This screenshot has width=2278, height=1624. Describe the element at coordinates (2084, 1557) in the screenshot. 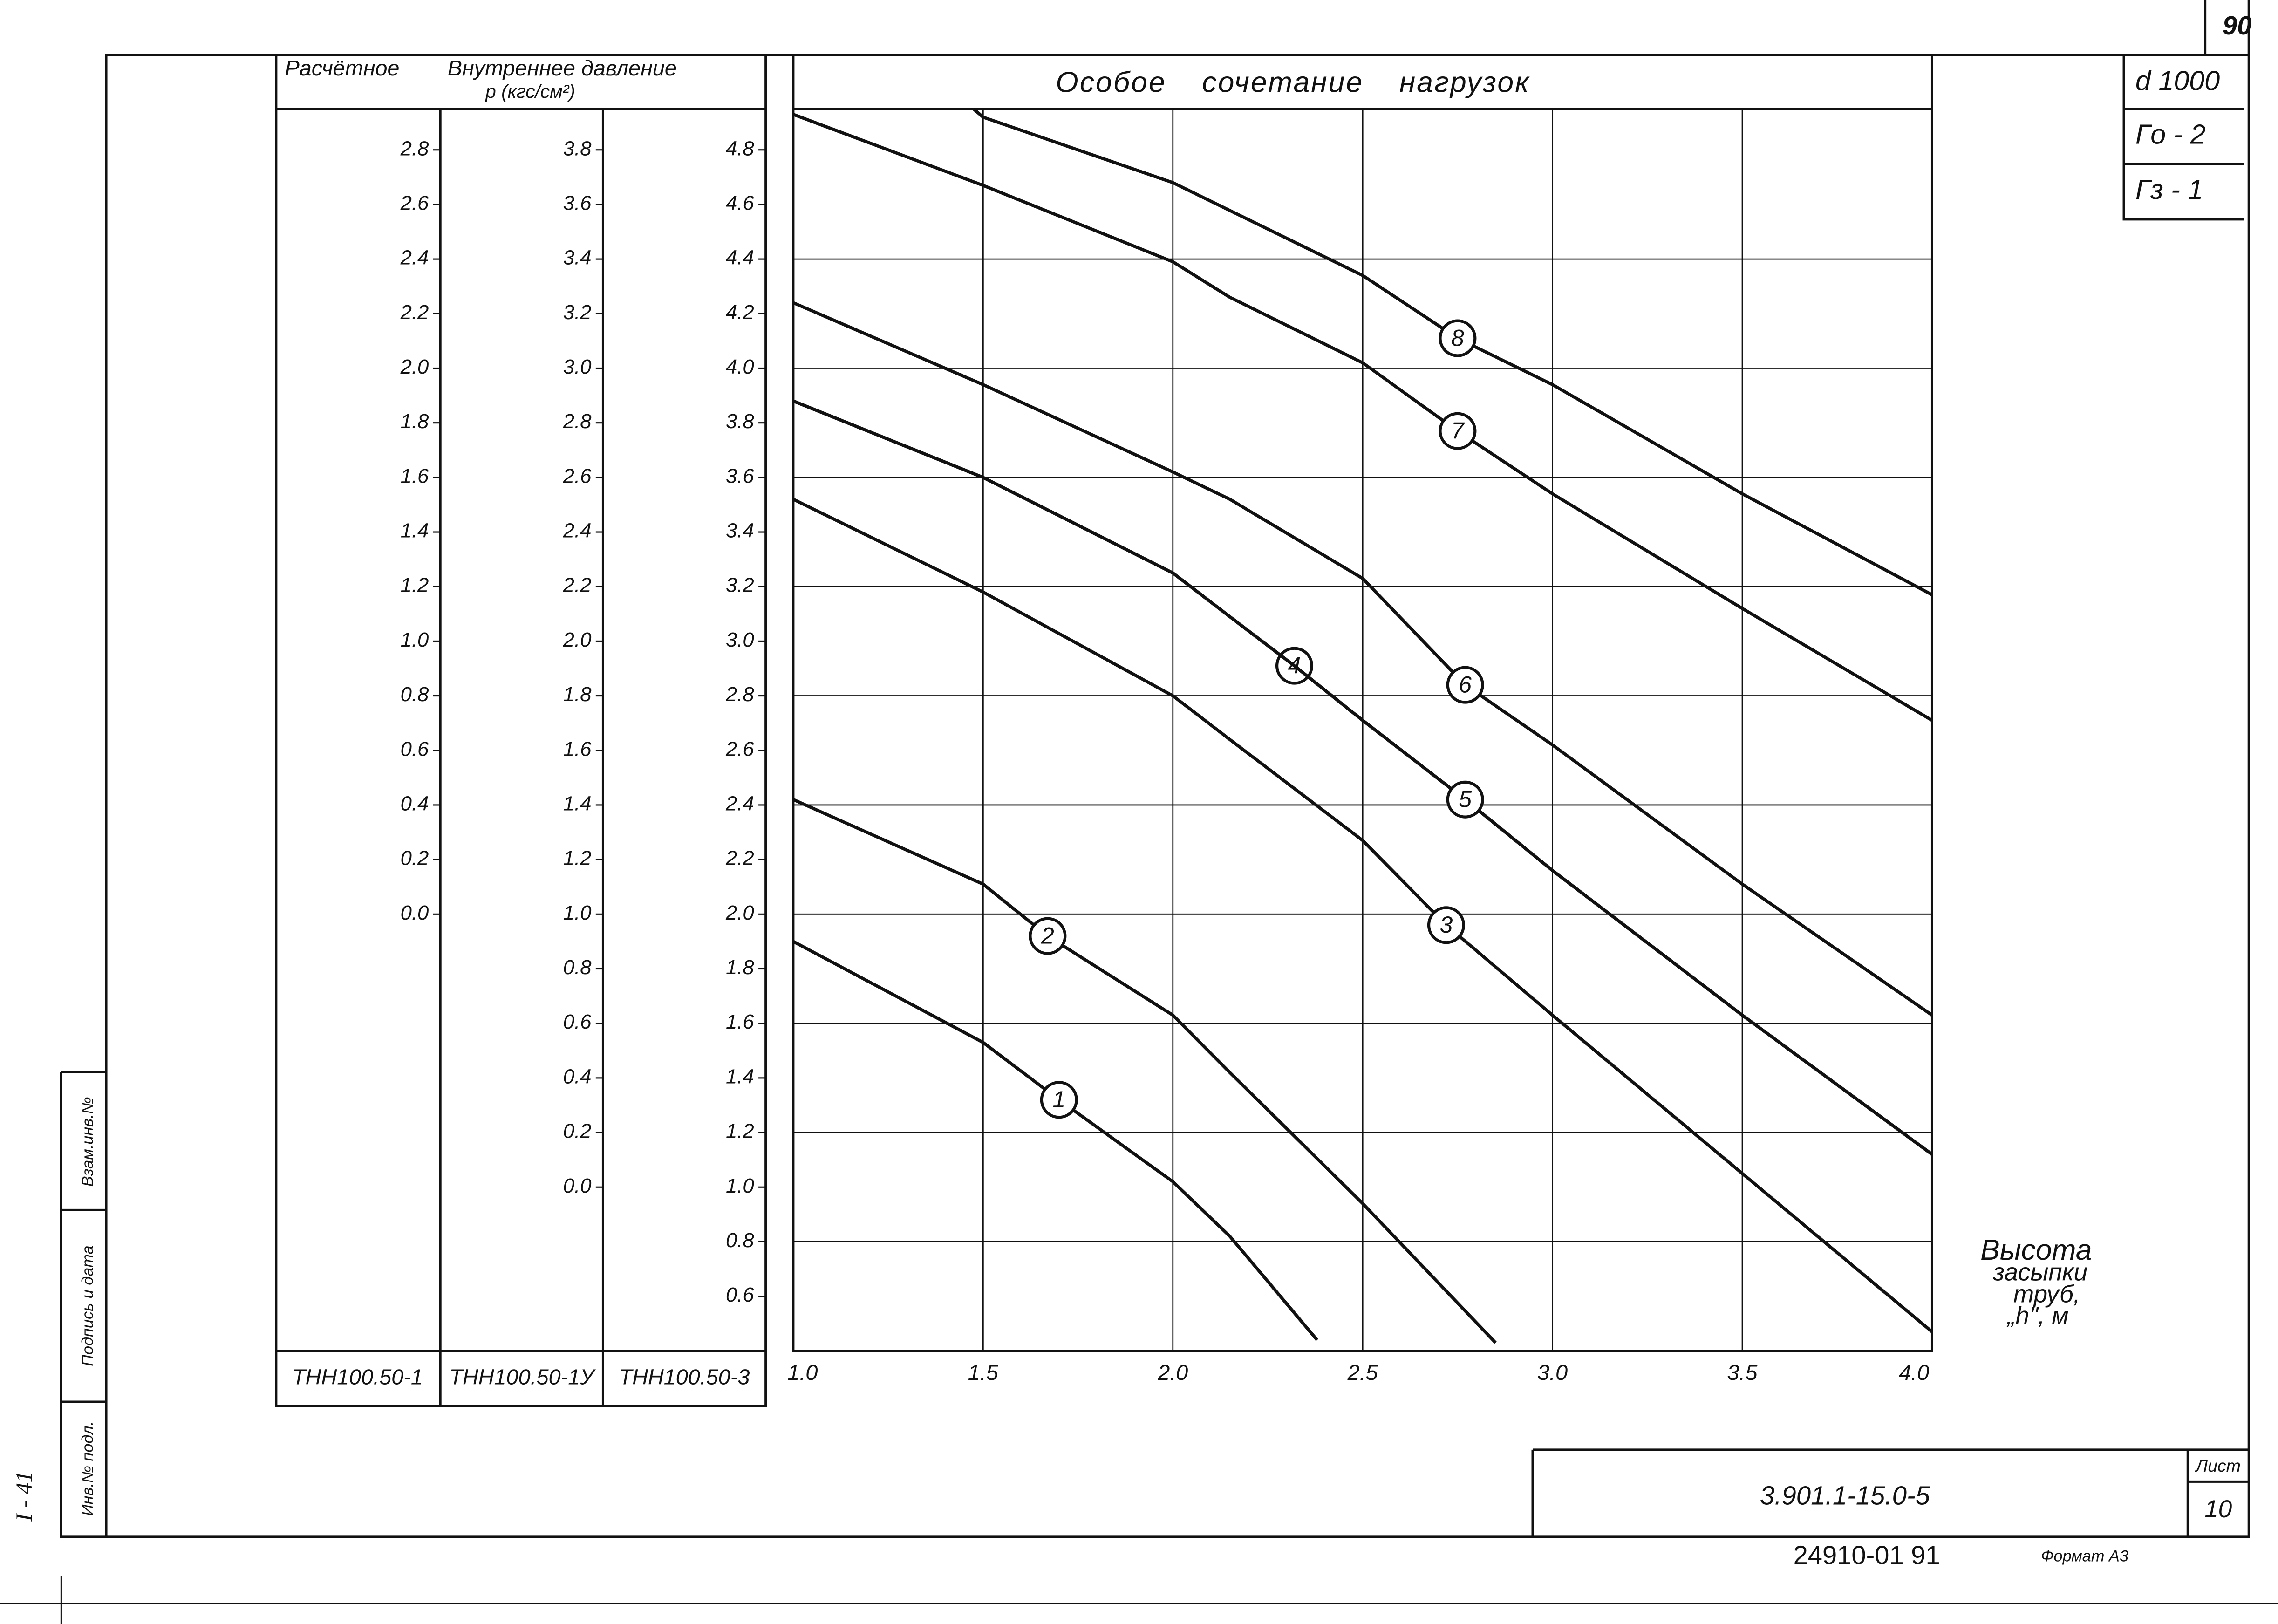

I see `format-label: Формат А3` at that location.